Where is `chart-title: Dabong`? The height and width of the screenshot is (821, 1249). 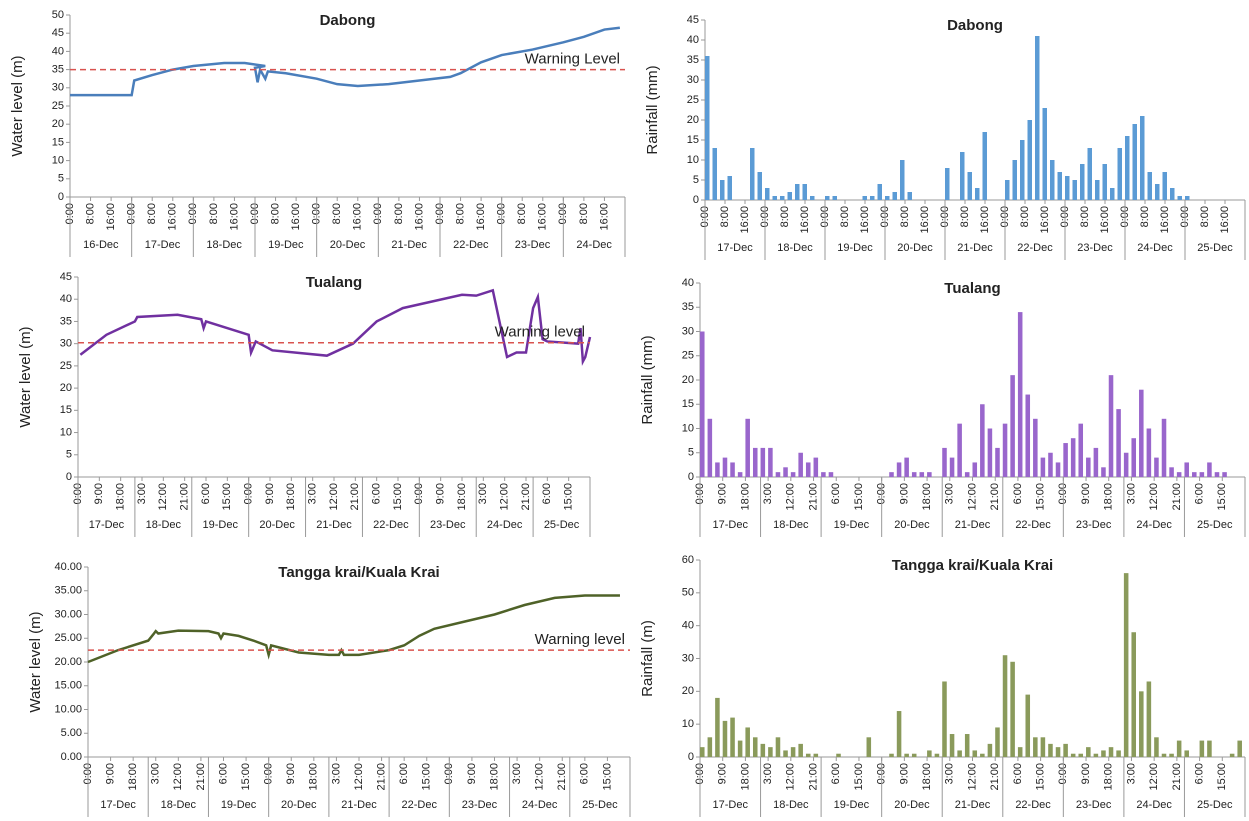 chart-title: Dabong is located at coordinates (975, 25).